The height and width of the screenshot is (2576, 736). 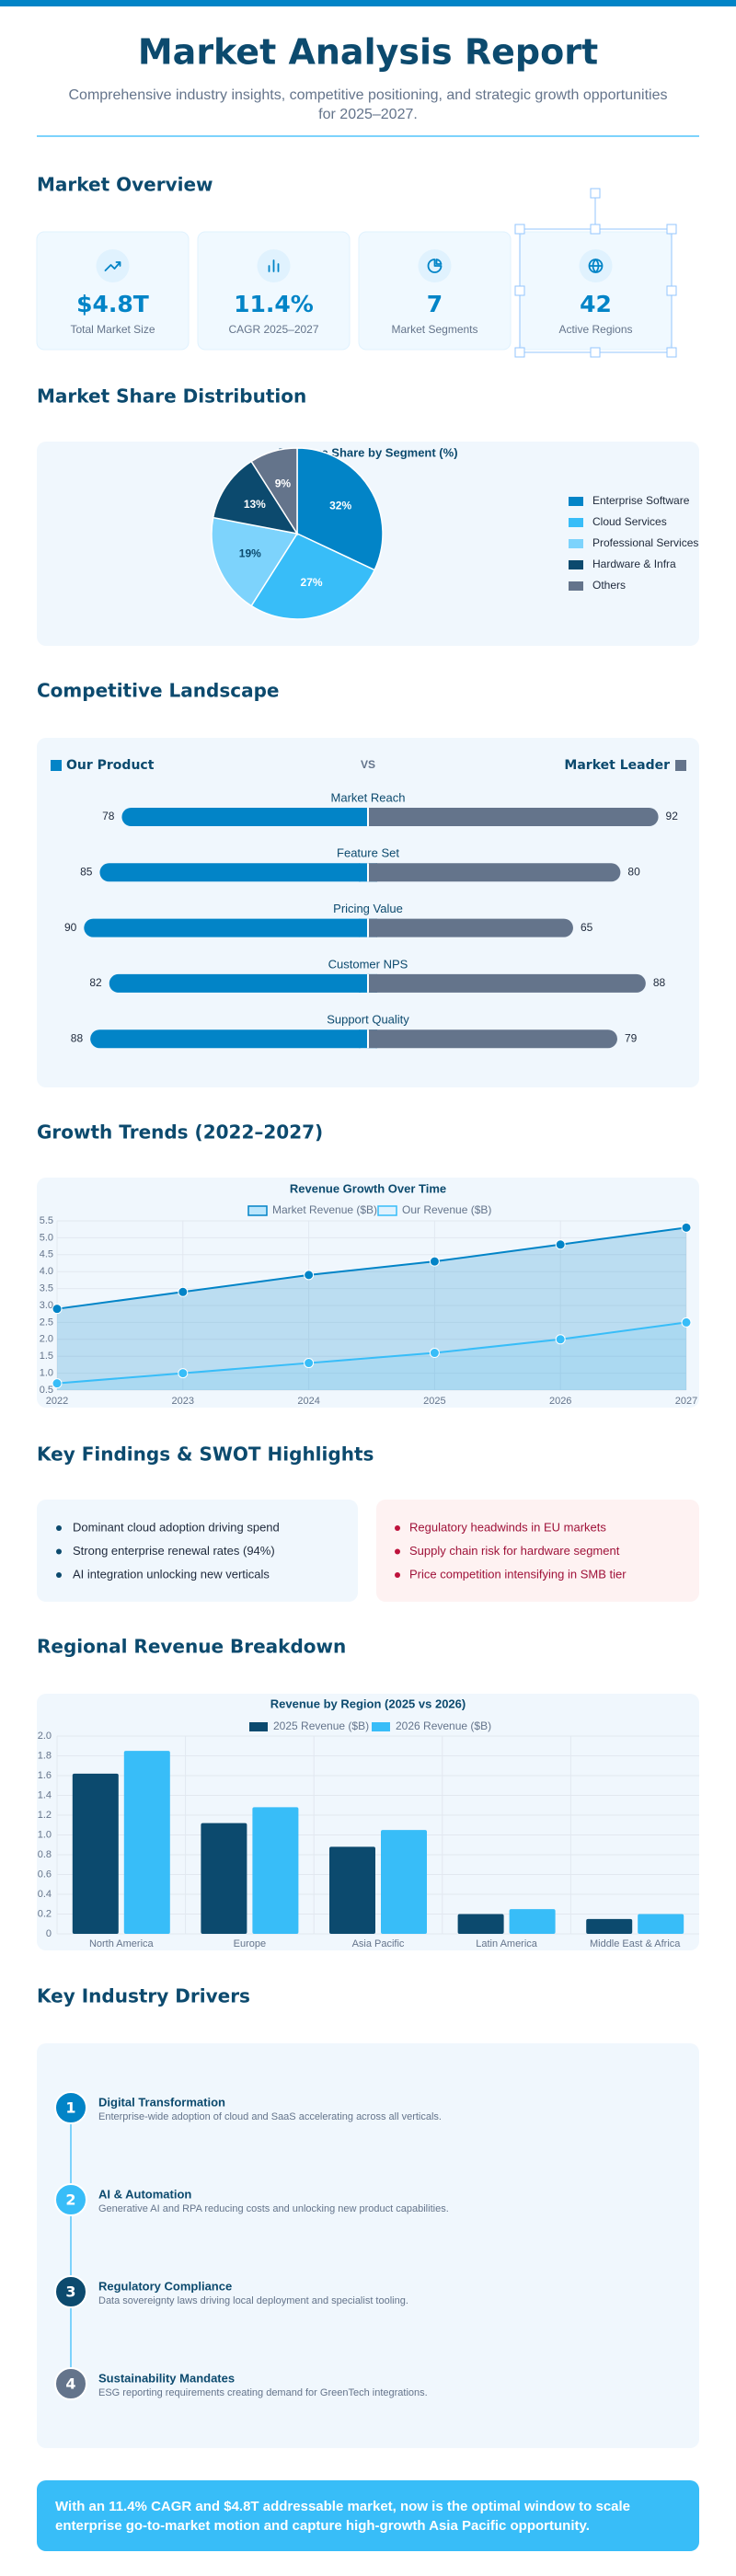 I want to click on area, so click(x=371, y=1308).